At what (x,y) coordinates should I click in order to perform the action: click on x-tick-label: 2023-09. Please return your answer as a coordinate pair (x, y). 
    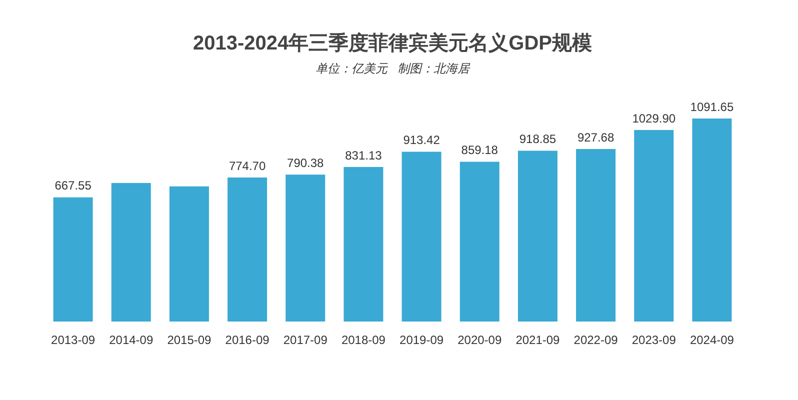
    Looking at the image, I should click on (654, 340).